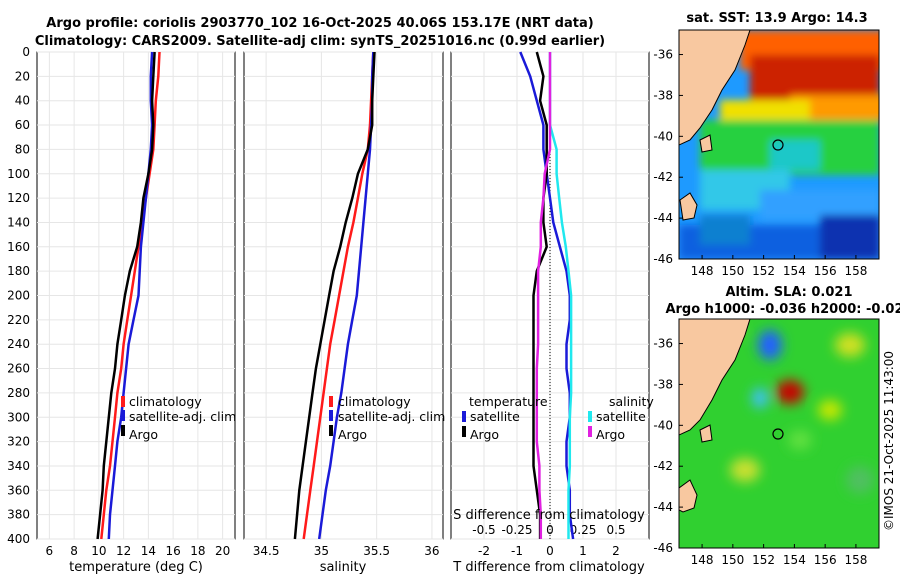  I want to click on temperature-xlabel: temperature (deg C), so click(136, 567).